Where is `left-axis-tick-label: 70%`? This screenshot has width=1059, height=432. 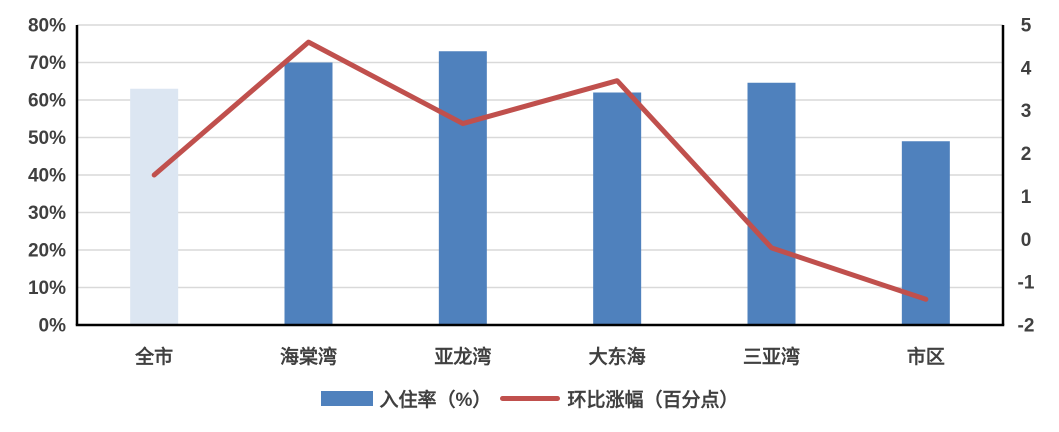 left-axis-tick-label: 70% is located at coordinates (47, 63).